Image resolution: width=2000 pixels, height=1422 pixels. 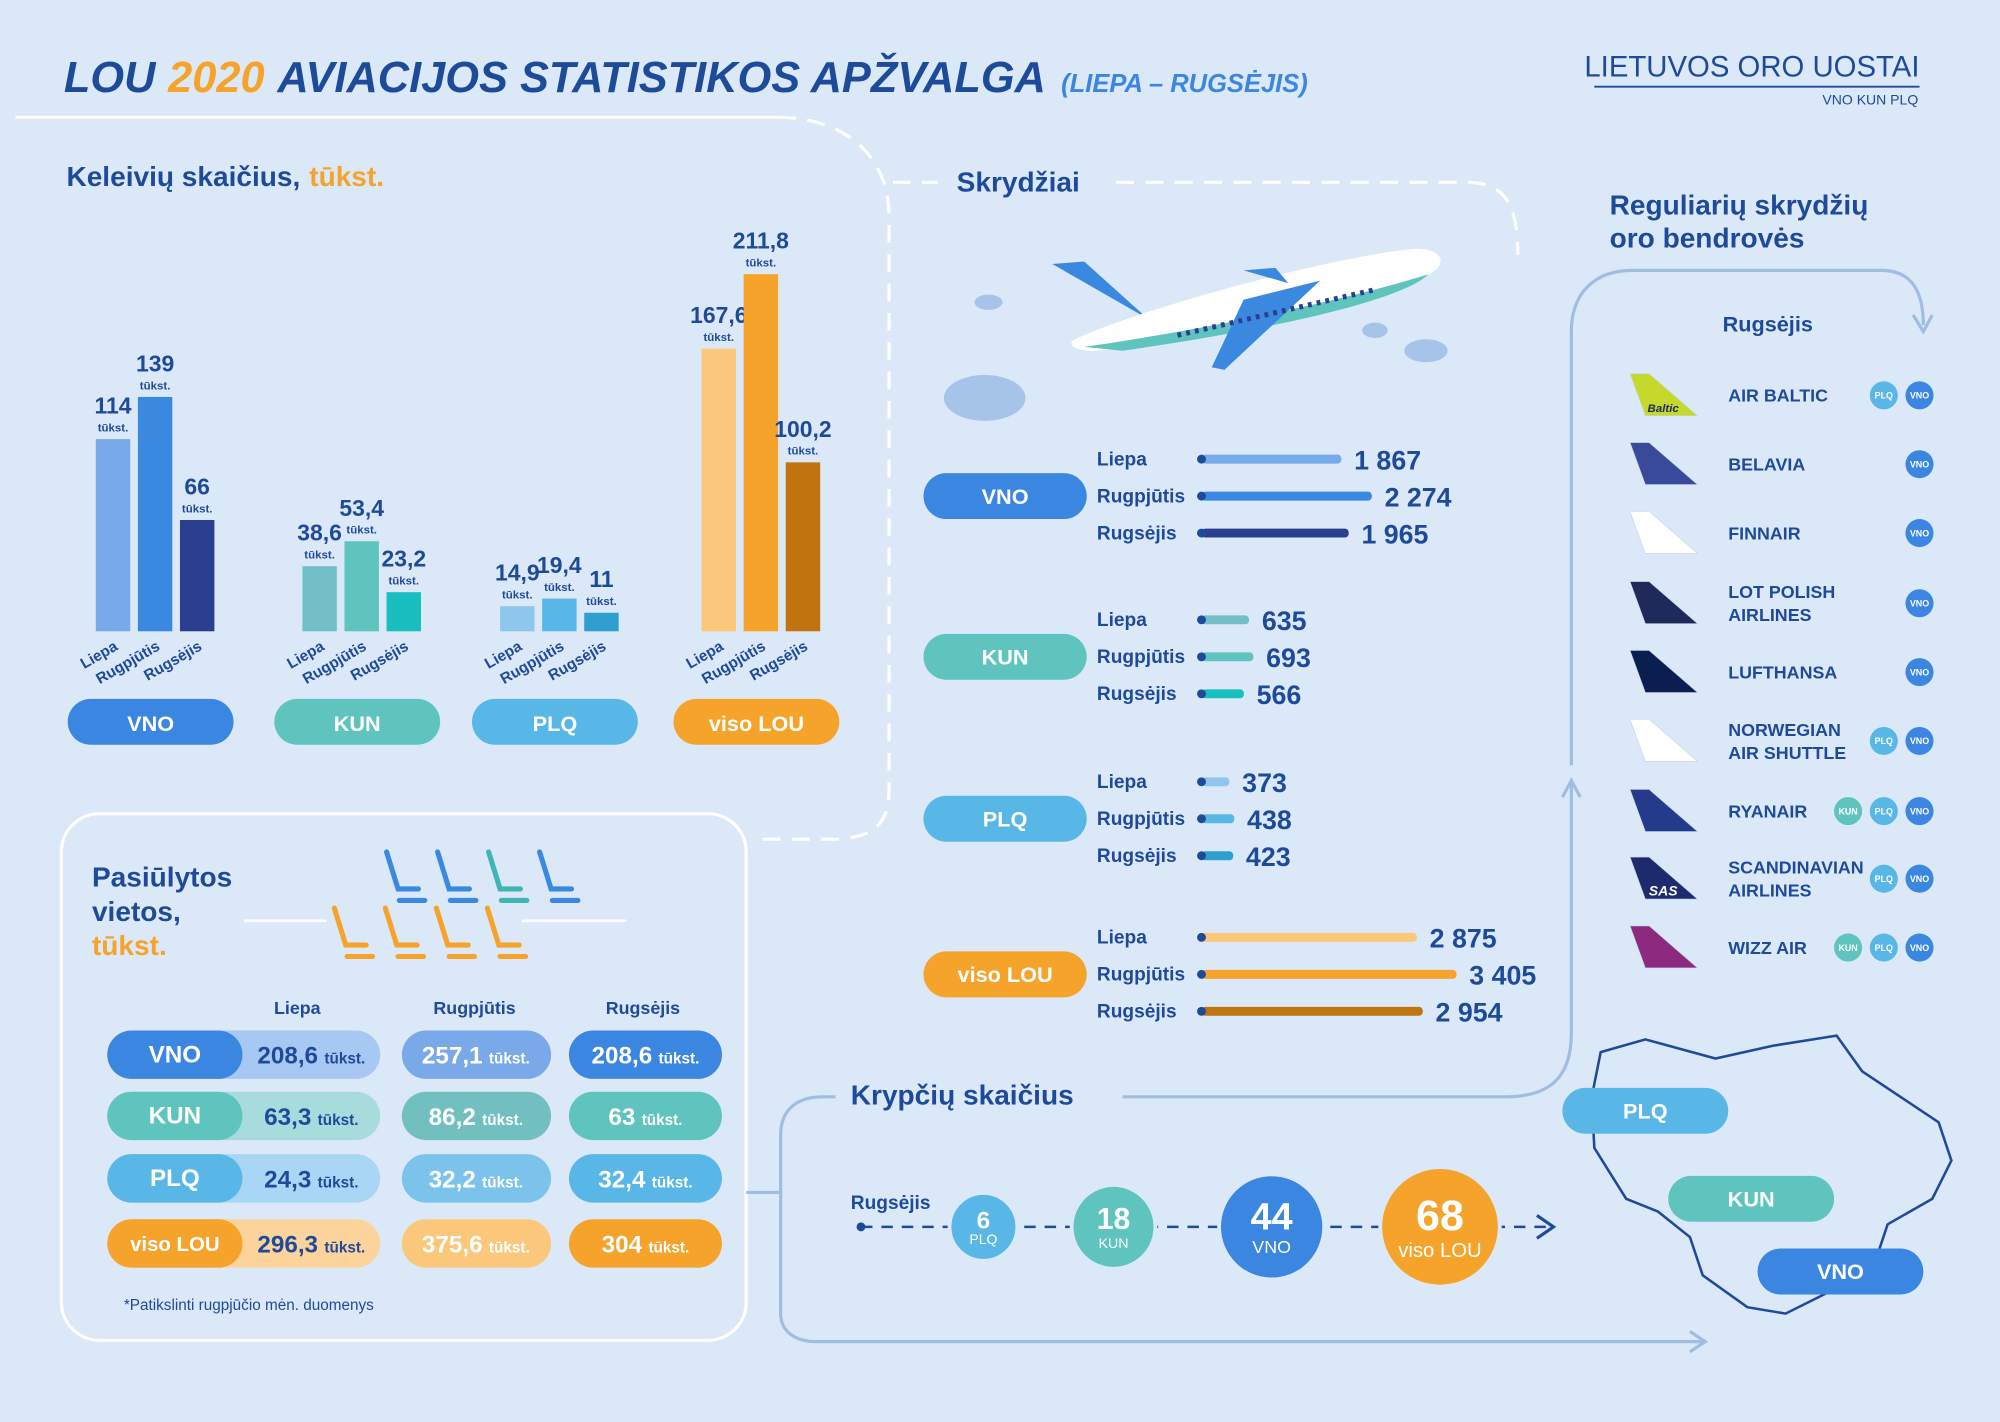 I want to click on seats-title-unit: tūkst., so click(x=129, y=945).